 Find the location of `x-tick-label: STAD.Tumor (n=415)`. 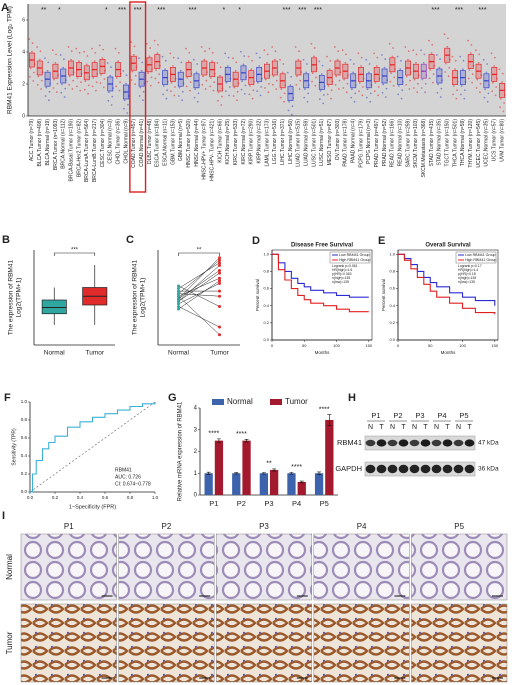

x-tick-label: STAD.Tumor (n=415) is located at coordinates (432, 143).